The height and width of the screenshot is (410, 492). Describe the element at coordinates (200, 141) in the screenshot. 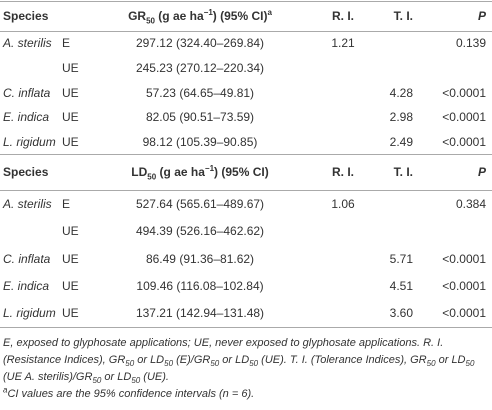

I see `table-cell: 98.12 (105.39–90.85)` at that location.